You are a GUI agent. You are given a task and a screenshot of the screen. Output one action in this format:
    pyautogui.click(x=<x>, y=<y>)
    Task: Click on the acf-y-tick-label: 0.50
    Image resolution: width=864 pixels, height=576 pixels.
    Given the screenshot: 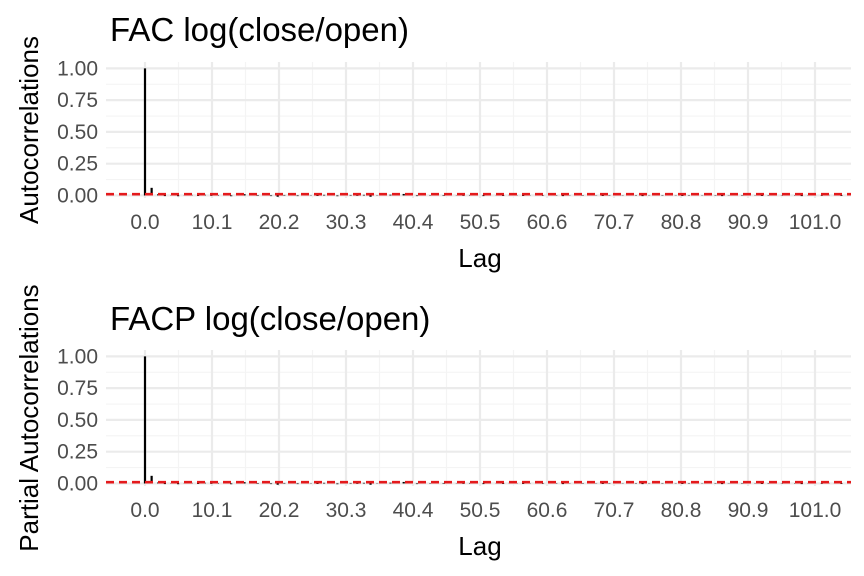 What is the action you would take?
    pyautogui.click(x=77, y=132)
    